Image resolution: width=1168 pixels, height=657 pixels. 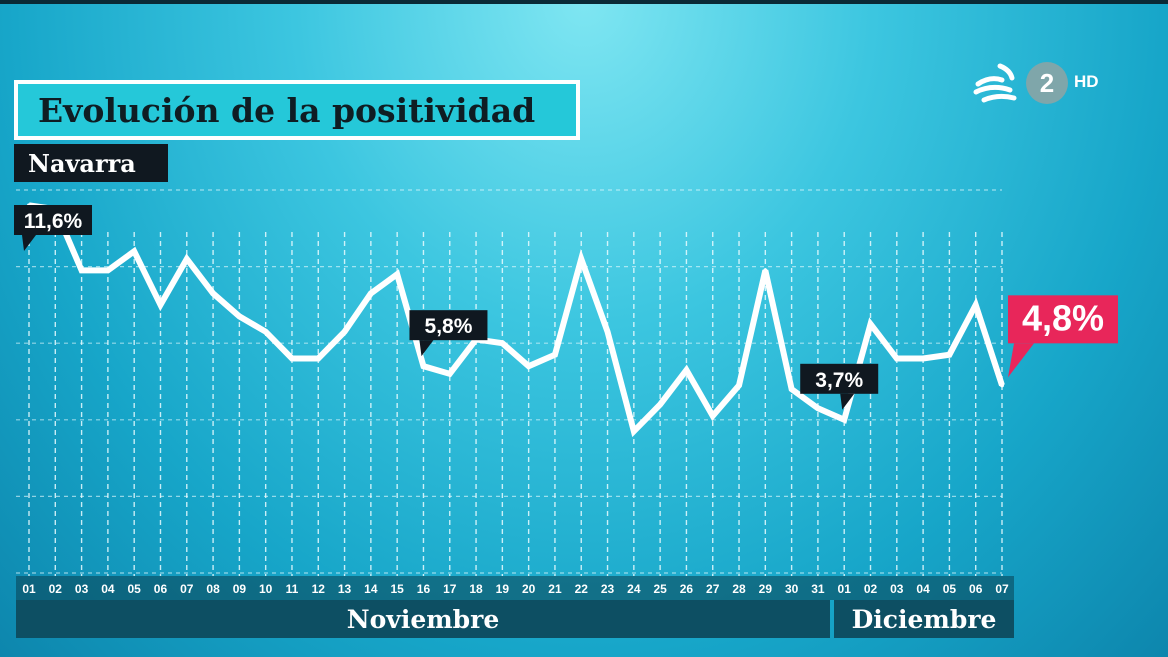 What do you see at coordinates (818, 589) in the screenshot?
I see `x-tick-label: 31` at bounding box center [818, 589].